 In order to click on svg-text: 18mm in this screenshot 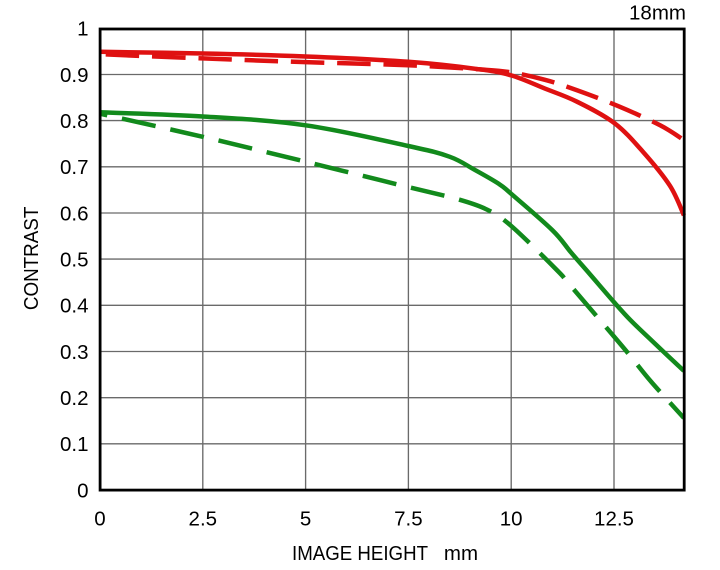, I will do `click(657, 12)`.